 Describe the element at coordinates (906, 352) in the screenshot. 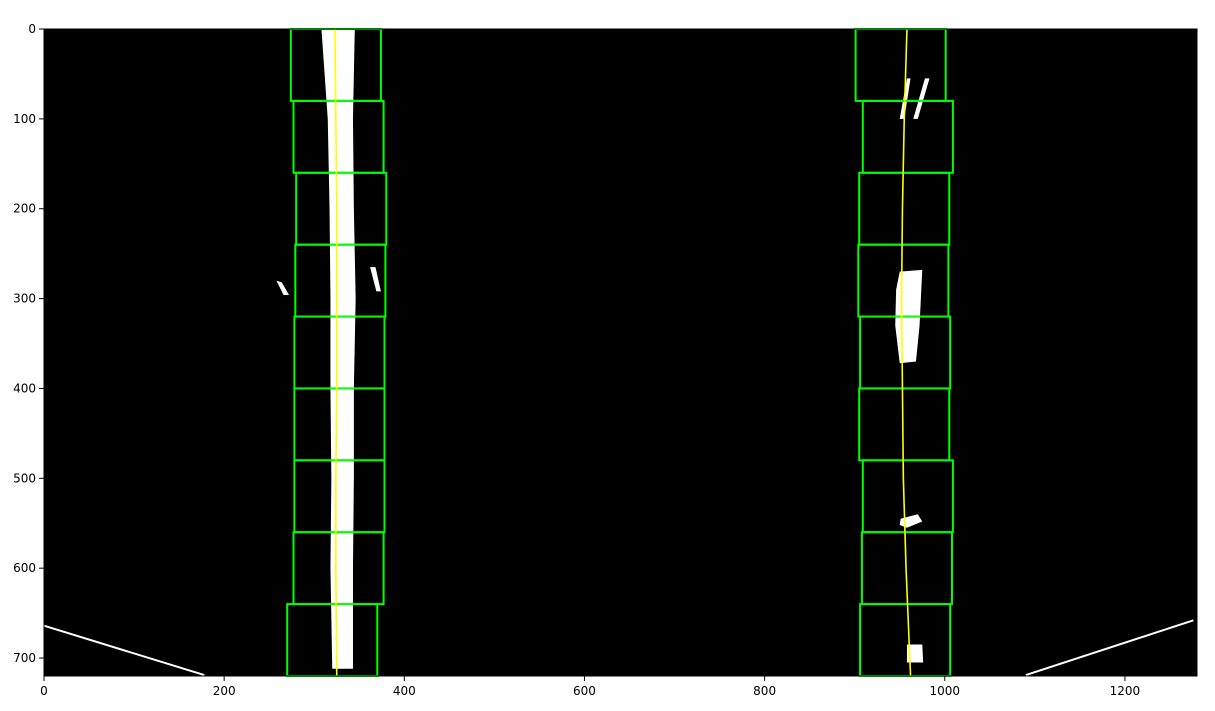

I see `right-fit-line` at that location.